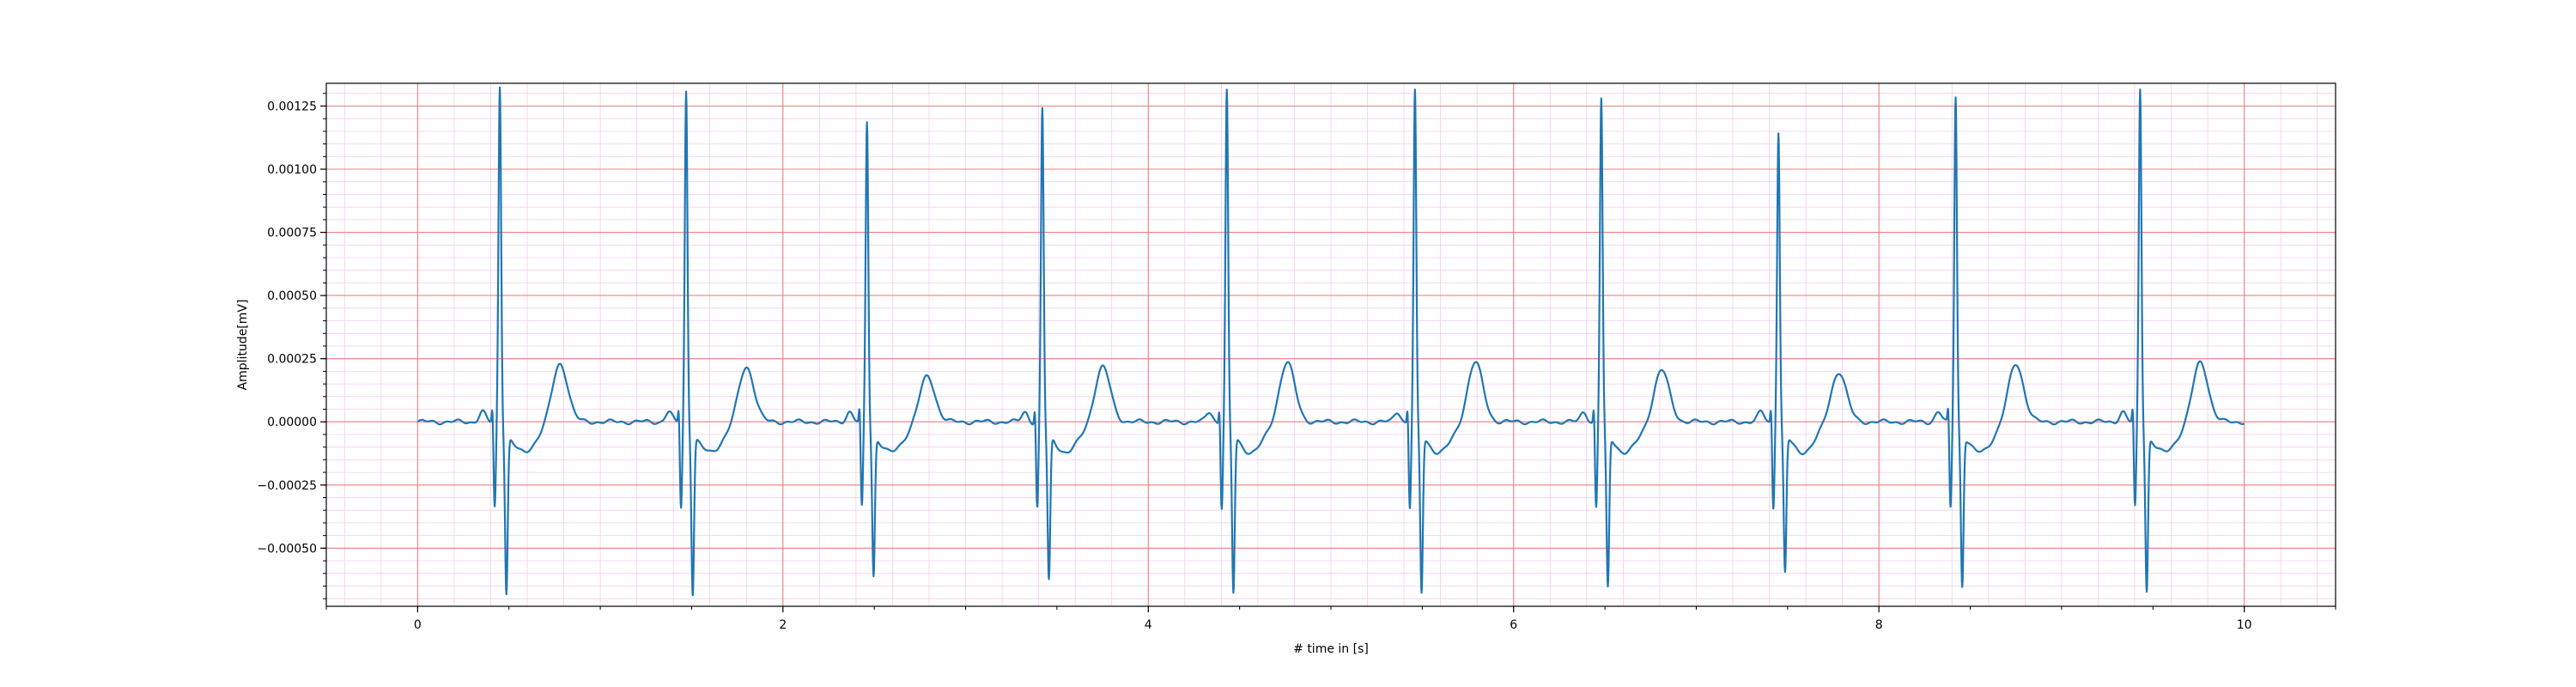 This screenshot has height=687, width=2576. What do you see at coordinates (287, 549) in the screenshot?
I see `y-tick-label: −0.00050` at bounding box center [287, 549].